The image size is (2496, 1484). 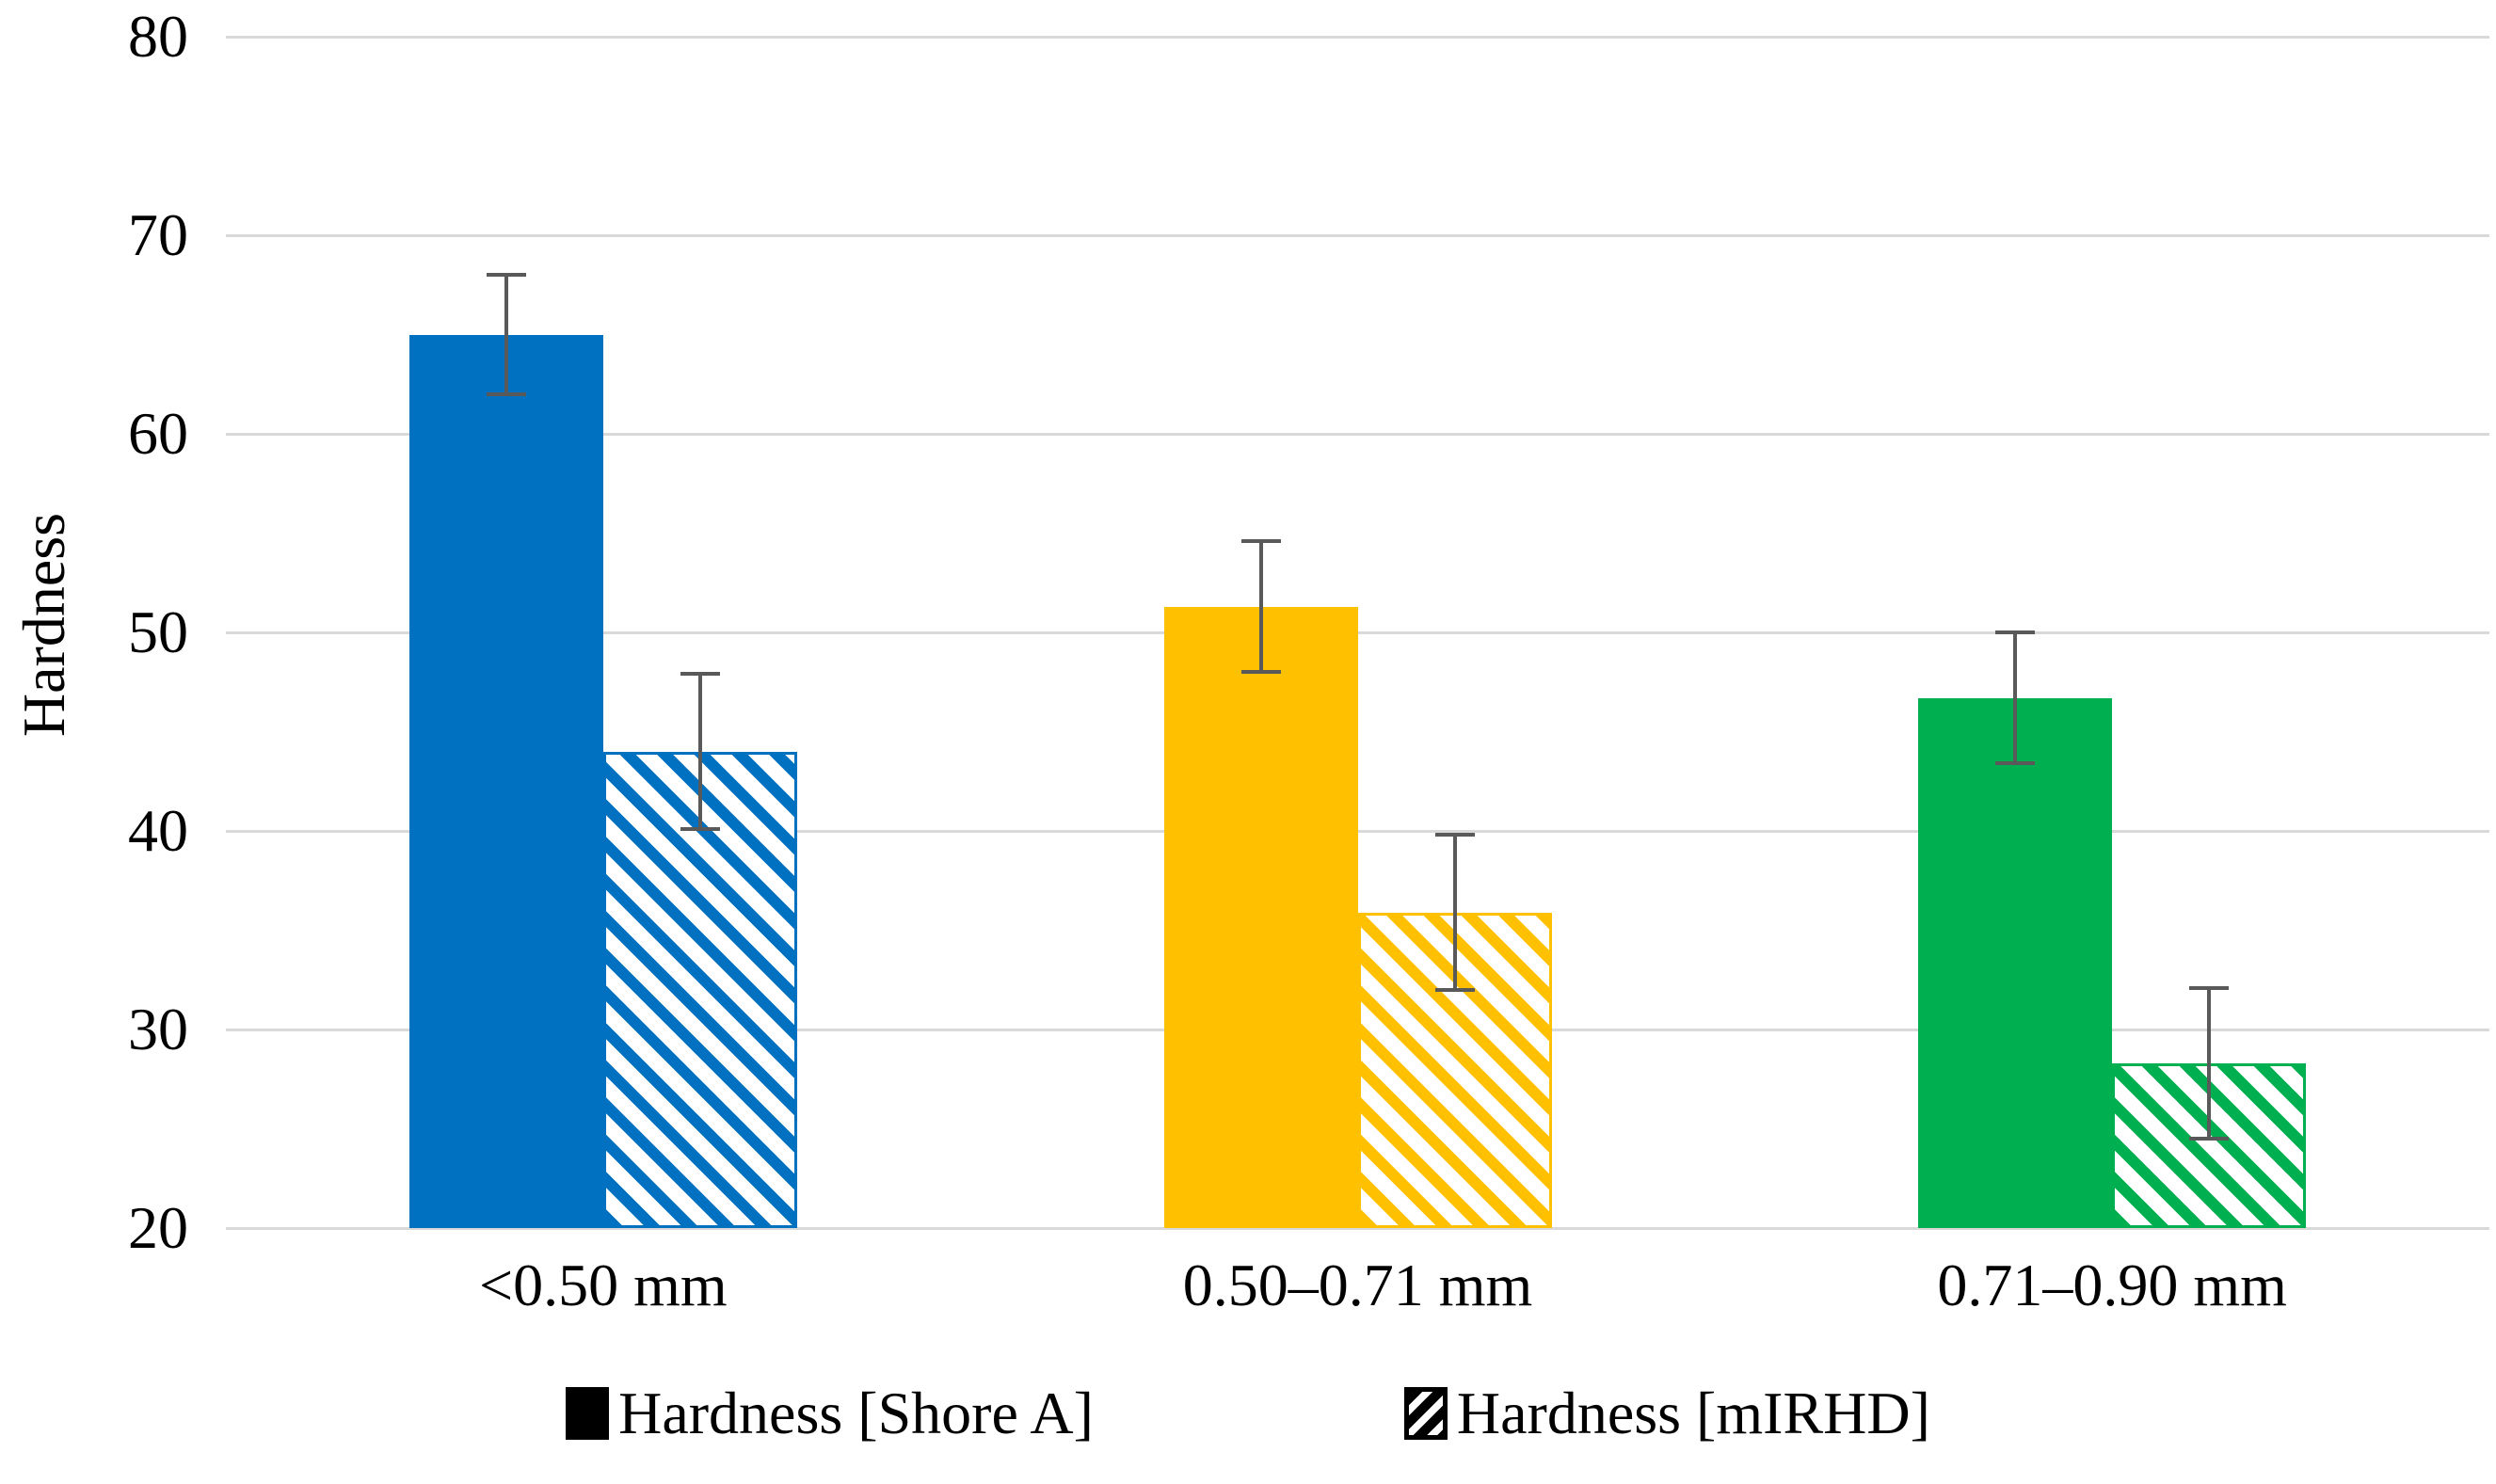 I want to click on y-tick-label: 70, so click(x=158, y=234).